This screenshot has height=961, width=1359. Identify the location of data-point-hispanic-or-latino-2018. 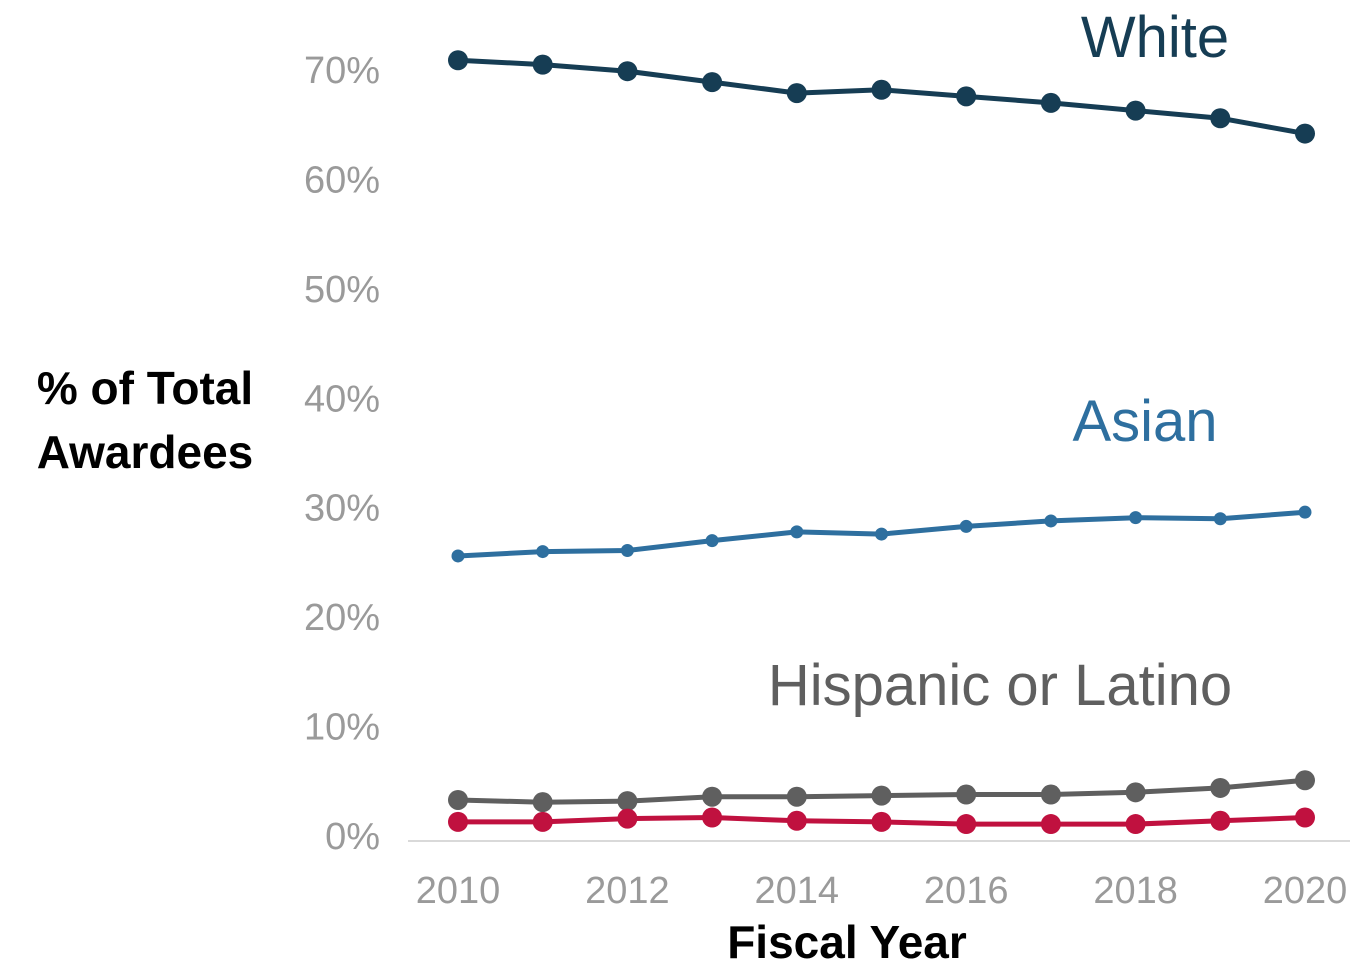
(1135, 792).